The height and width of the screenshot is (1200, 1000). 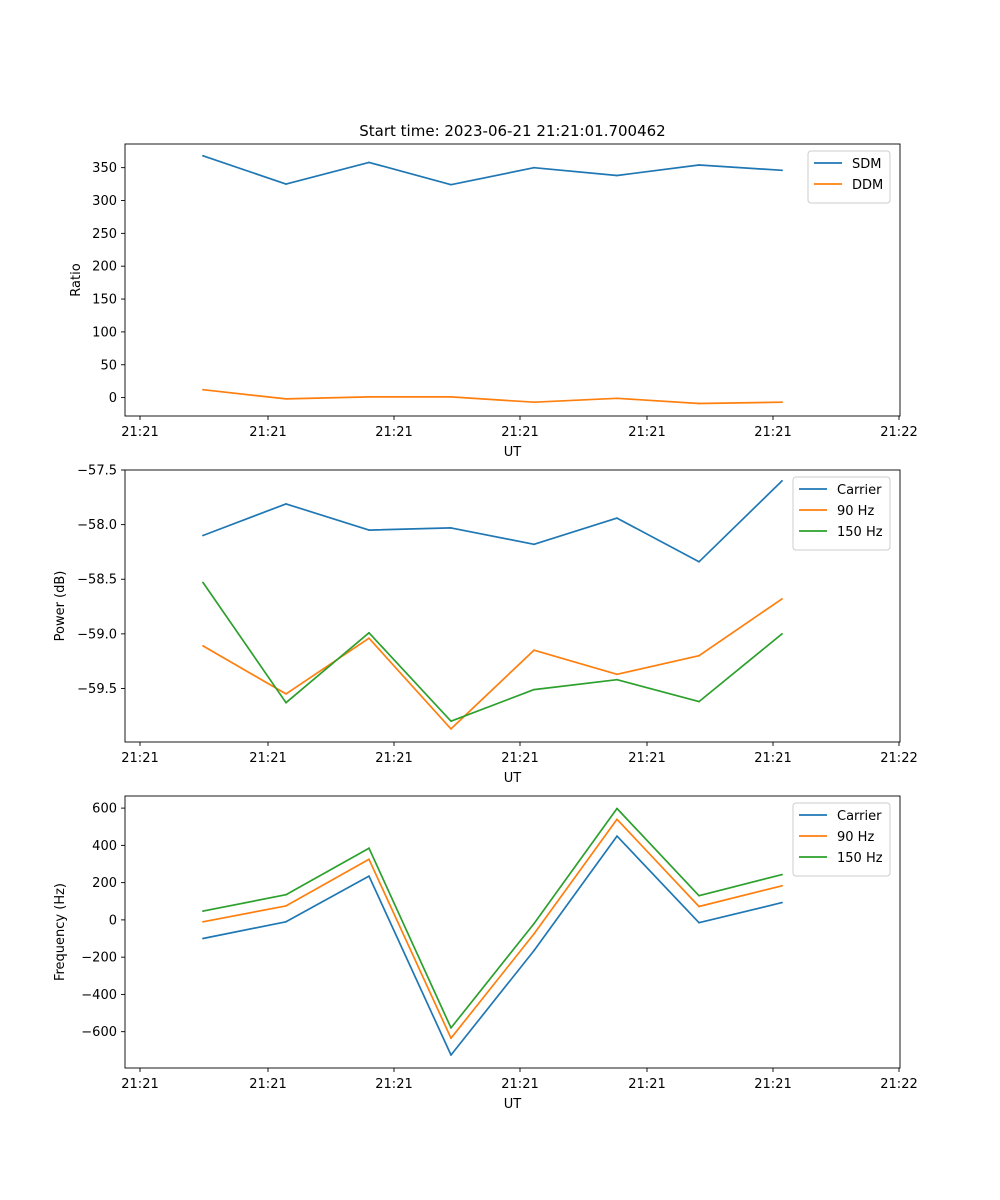 I want to click on y-tick-label: −59.5, so click(x=97, y=689).